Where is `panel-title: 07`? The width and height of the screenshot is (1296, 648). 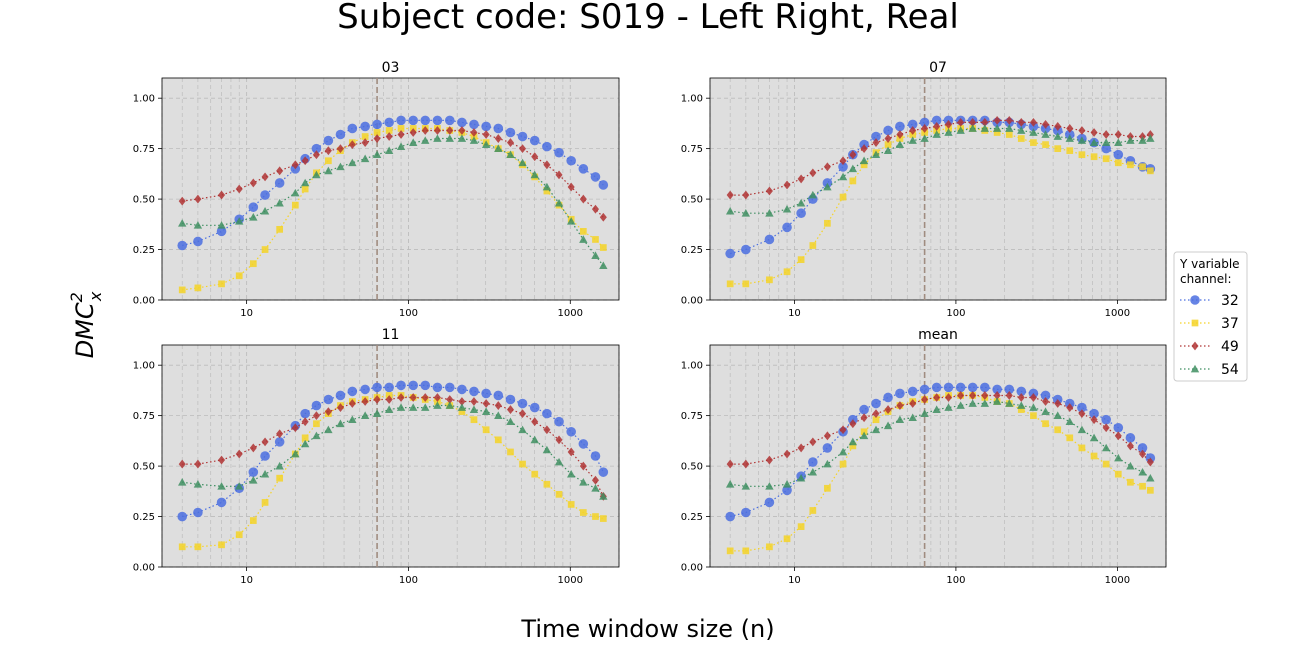
panel-title: 07 is located at coordinates (938, 68).